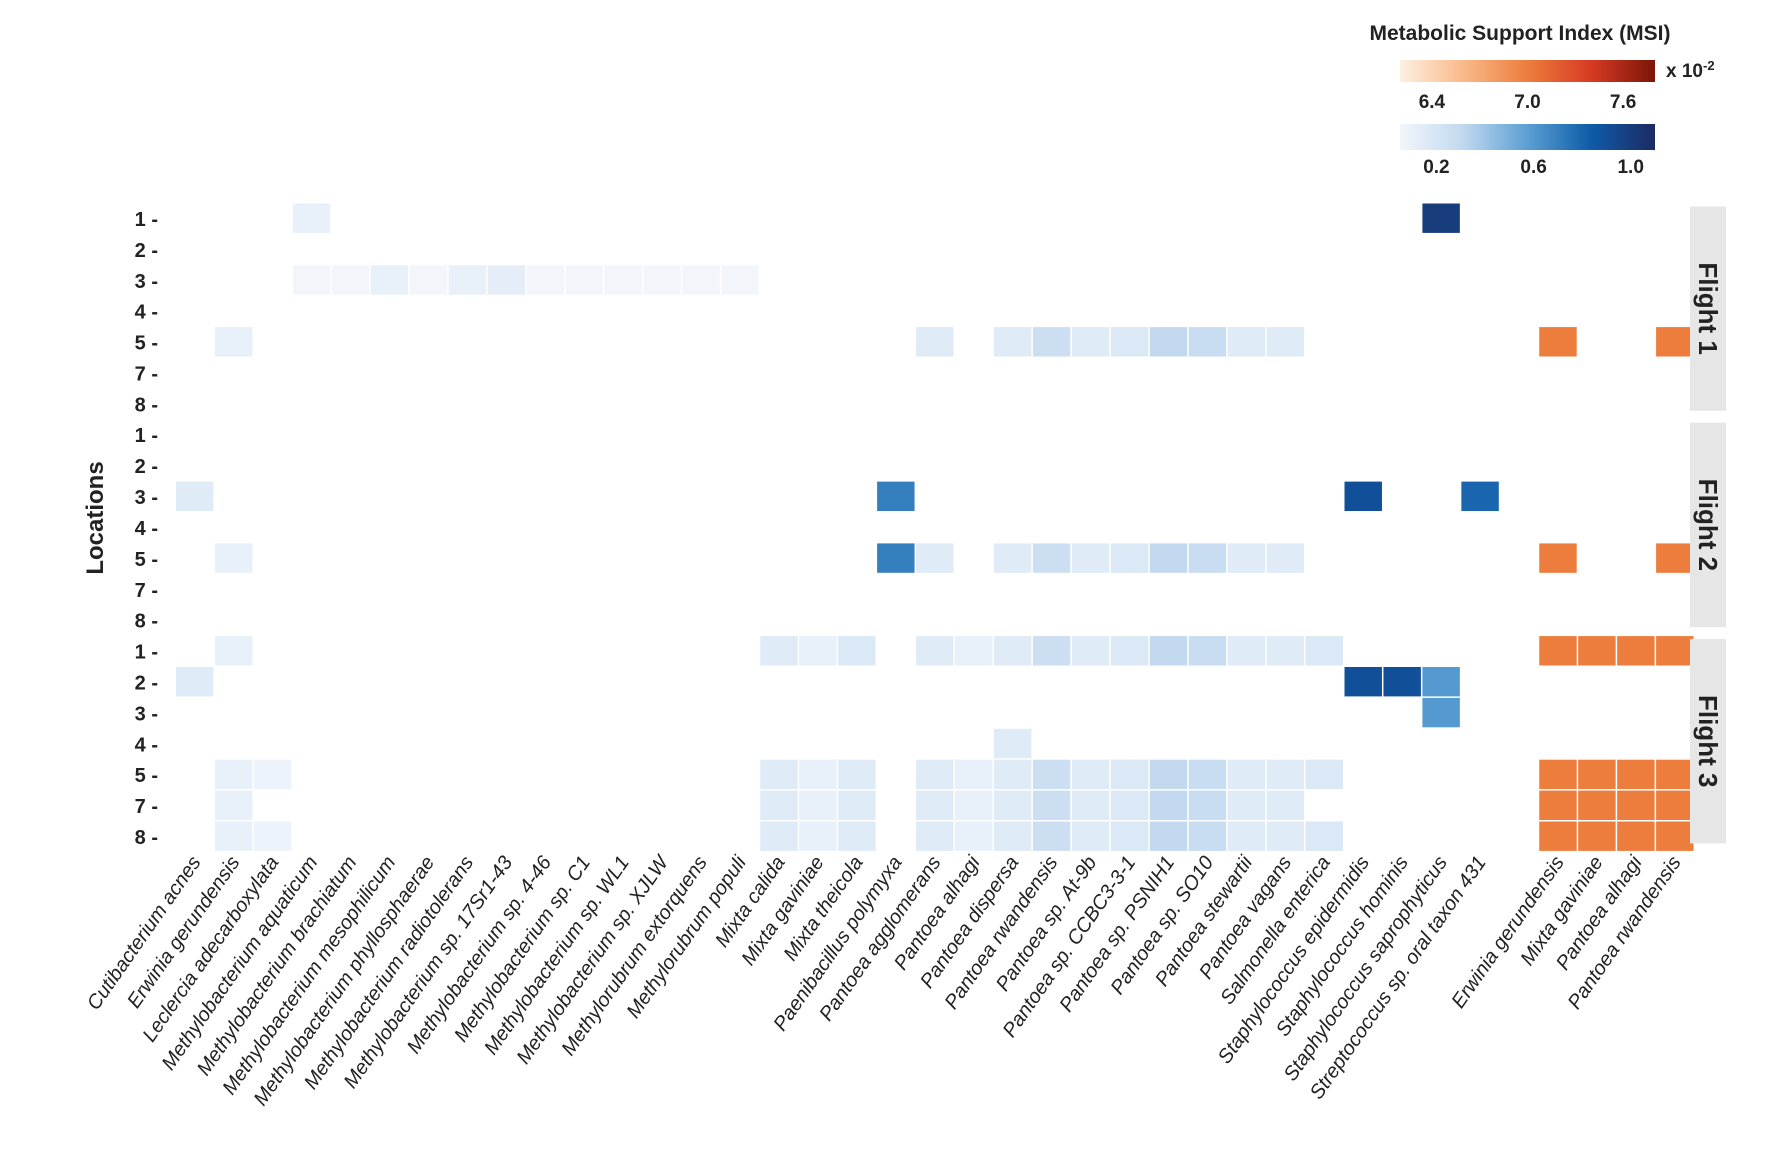 This screenshot has width=1772, height=1158. What do you see at coordinates (146, 498) in the screenshot?
I see `row-label: 3 -` at bounding box center [146, 498].